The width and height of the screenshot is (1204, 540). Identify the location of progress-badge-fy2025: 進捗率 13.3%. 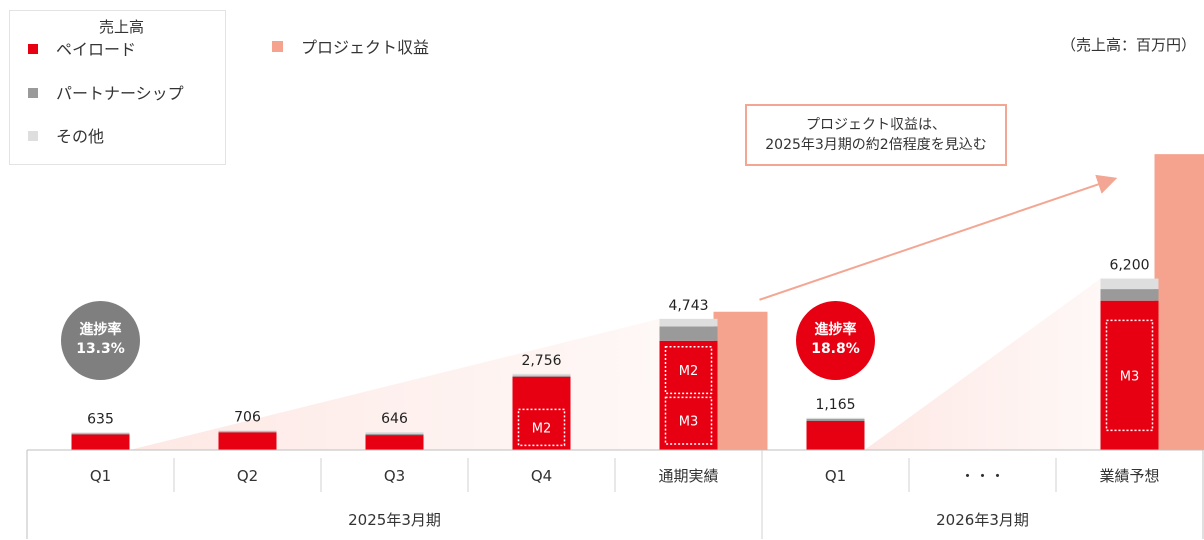
(100, 340).